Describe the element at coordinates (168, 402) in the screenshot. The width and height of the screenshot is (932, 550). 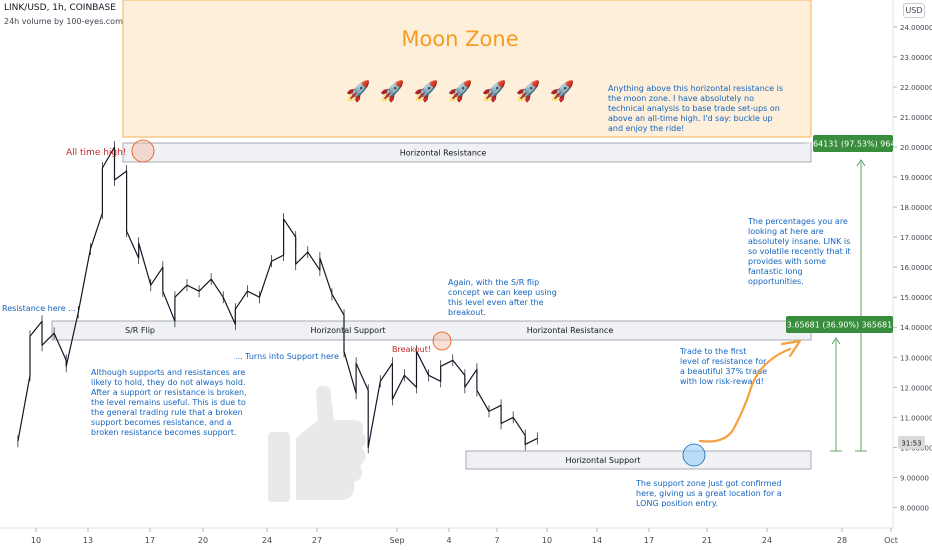
I see `sr-explain-line: the level remains useful. This is due to` at that location.